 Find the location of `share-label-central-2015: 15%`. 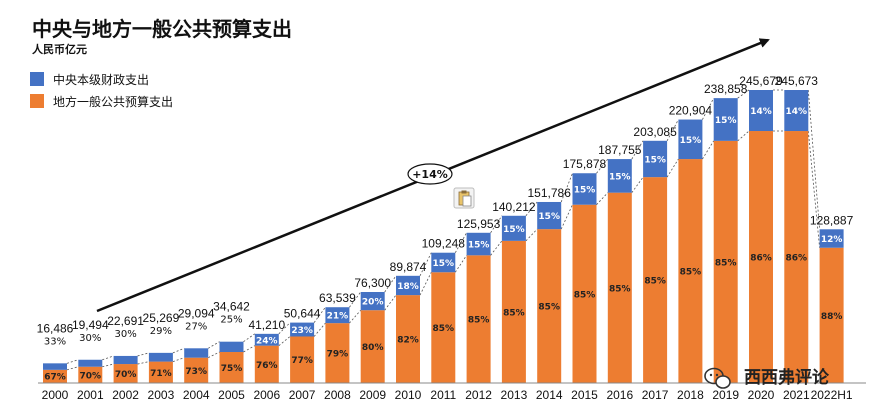

share-label-central-2015: 15% is located at coordinates (585, 190).